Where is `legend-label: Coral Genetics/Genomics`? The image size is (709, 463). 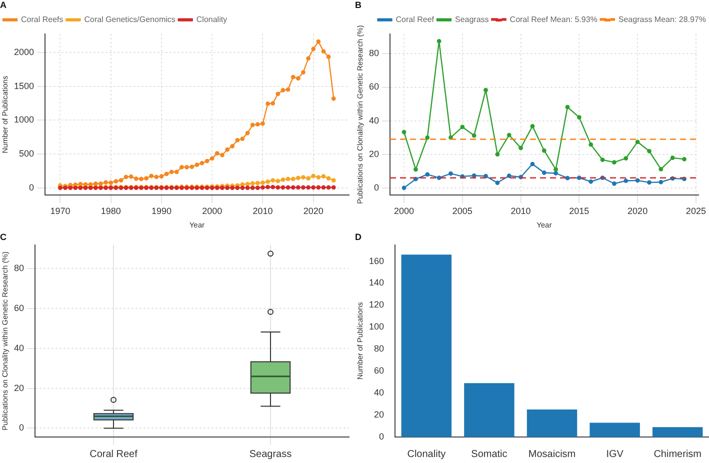
legend-label: Coral Genetics/Genomics is located at coordinates (130, 19).